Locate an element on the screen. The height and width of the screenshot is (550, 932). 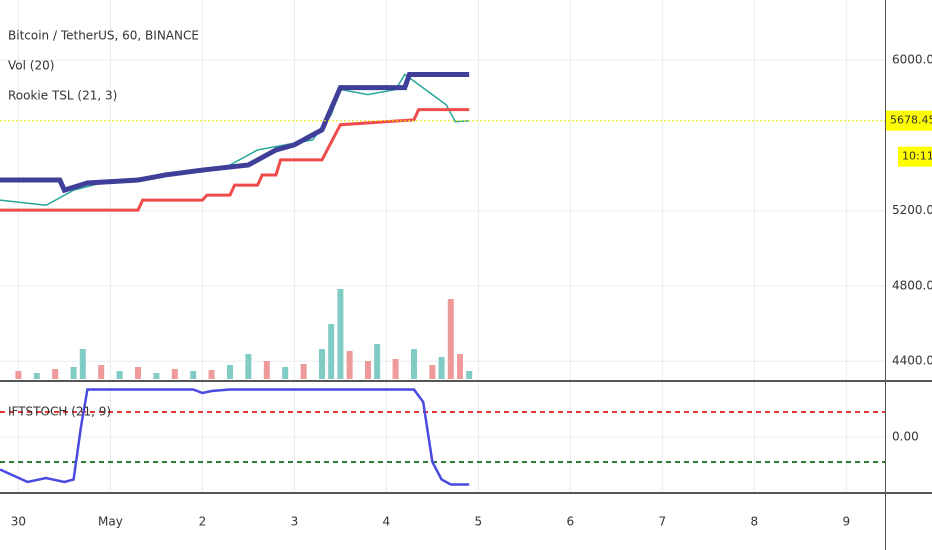
oscillator-title: IFTSTOCH (21, 9) is located at coordinates (59, 412).